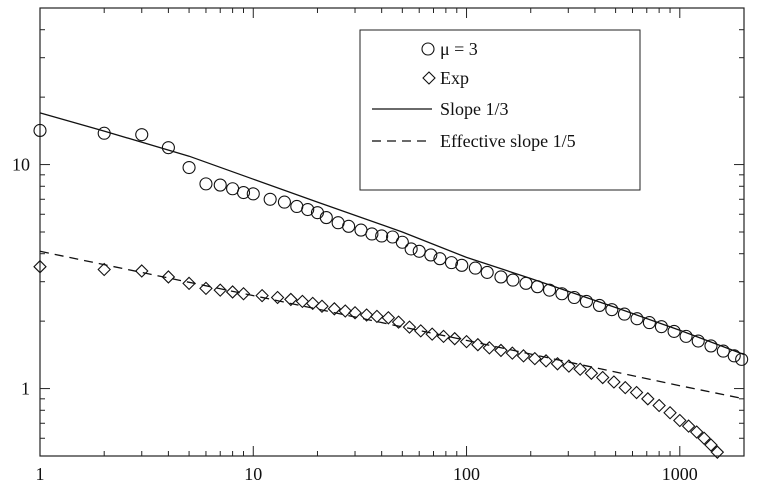 The image size is (759, 485). I want to click on legend-label-slope: Slope 1/3, so click(474, 109).